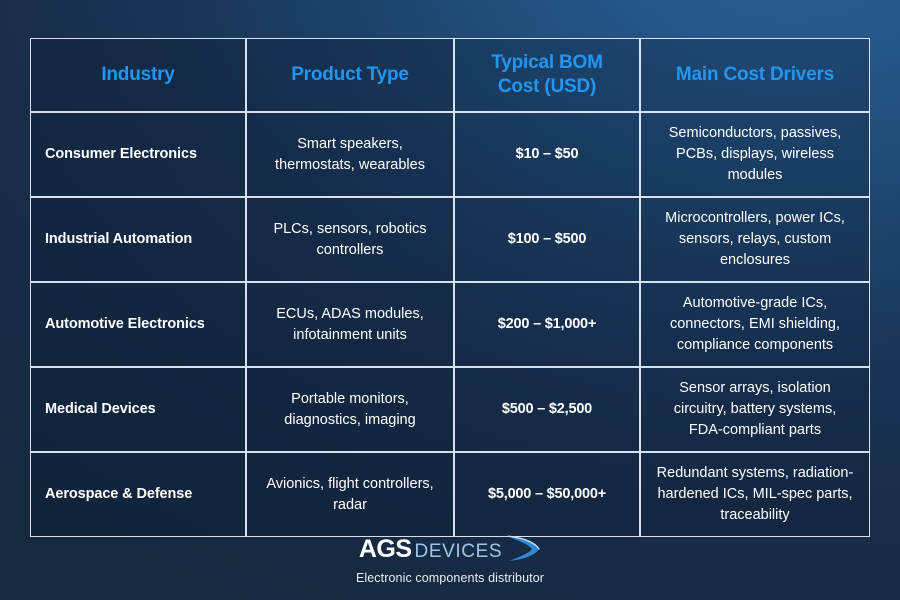 The width and height of the screenshot is (900, 600). I want to click on swoosh-arrow-icon, so click(524, 548).